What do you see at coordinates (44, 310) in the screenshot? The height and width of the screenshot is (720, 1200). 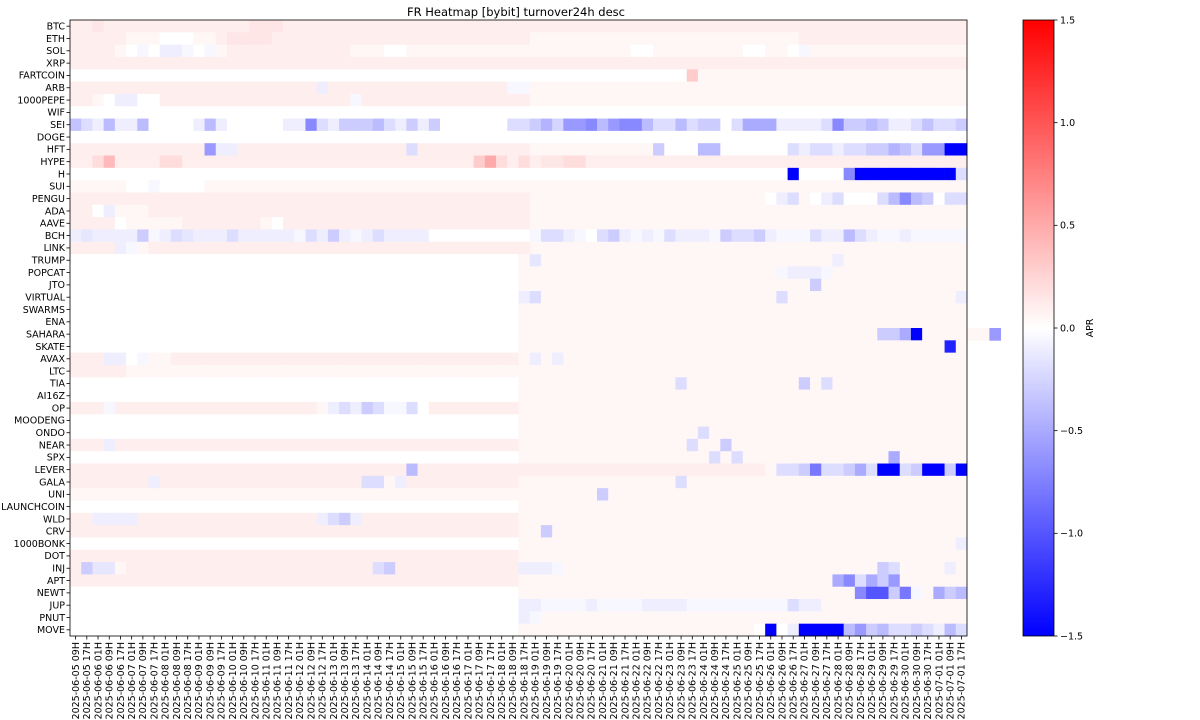 I see `y-tick-label: SWARMS` at bounding box center [44, 310].